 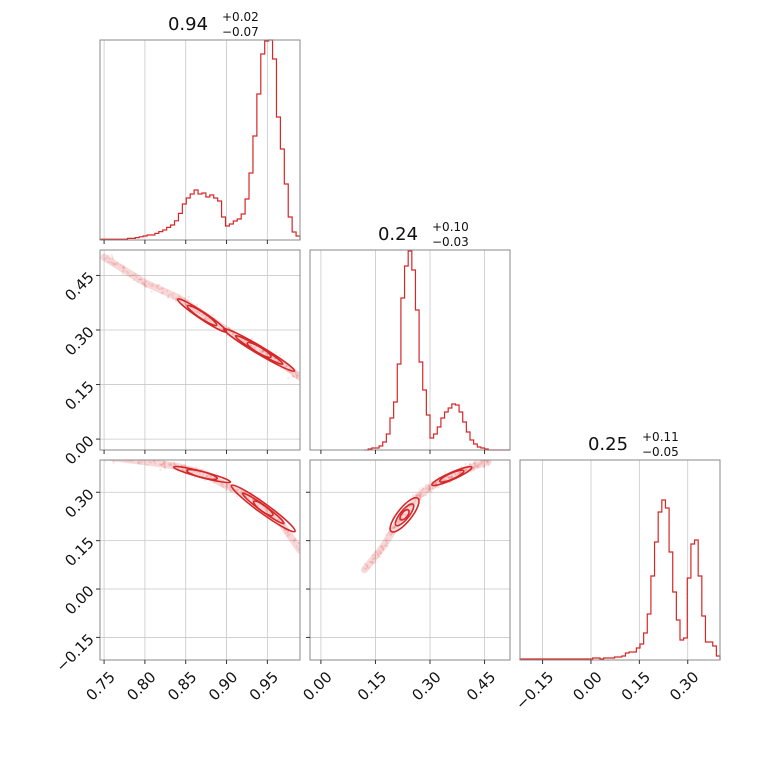 What do you see at coordinates (608, 444) in the screenshot?
I see `hist-2-title: 0.25` at bounding box center [608, 444].